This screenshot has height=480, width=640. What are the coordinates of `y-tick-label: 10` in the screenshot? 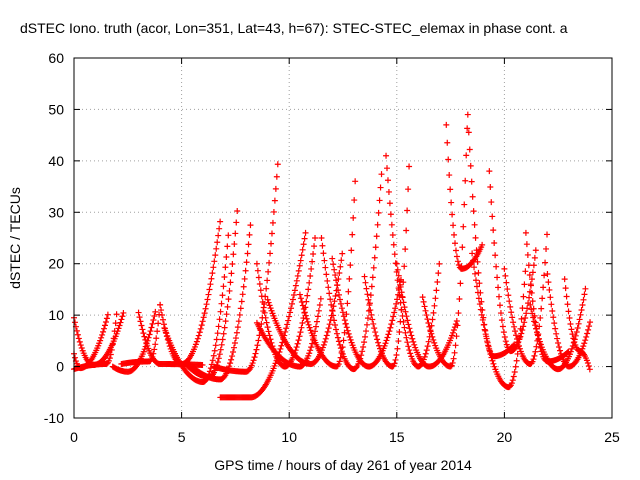 It's located at (56, 315).